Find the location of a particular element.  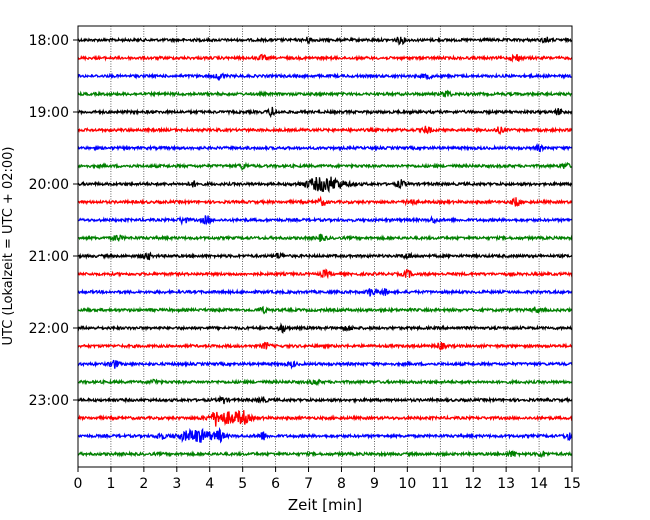

trace-row-2000 is located at coordinates (325, 185).